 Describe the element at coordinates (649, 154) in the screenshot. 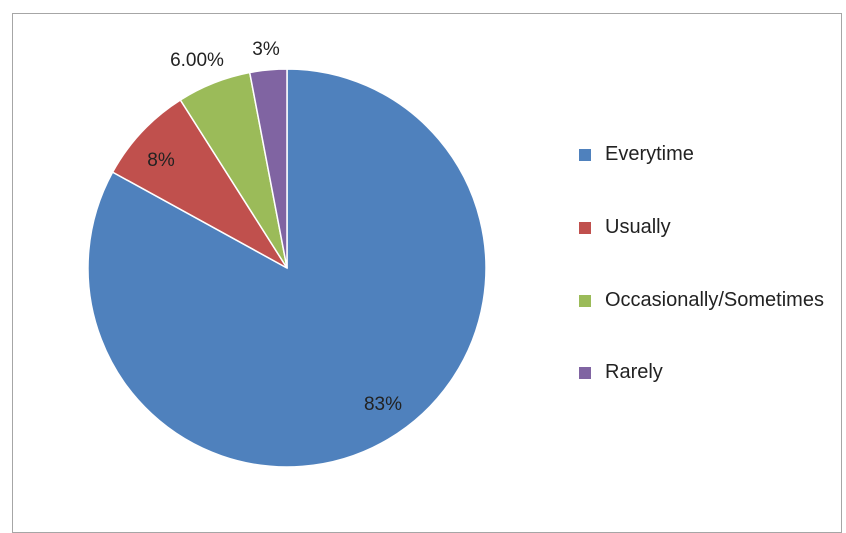

I see `legend-label-everytime: Everytime` at that location.